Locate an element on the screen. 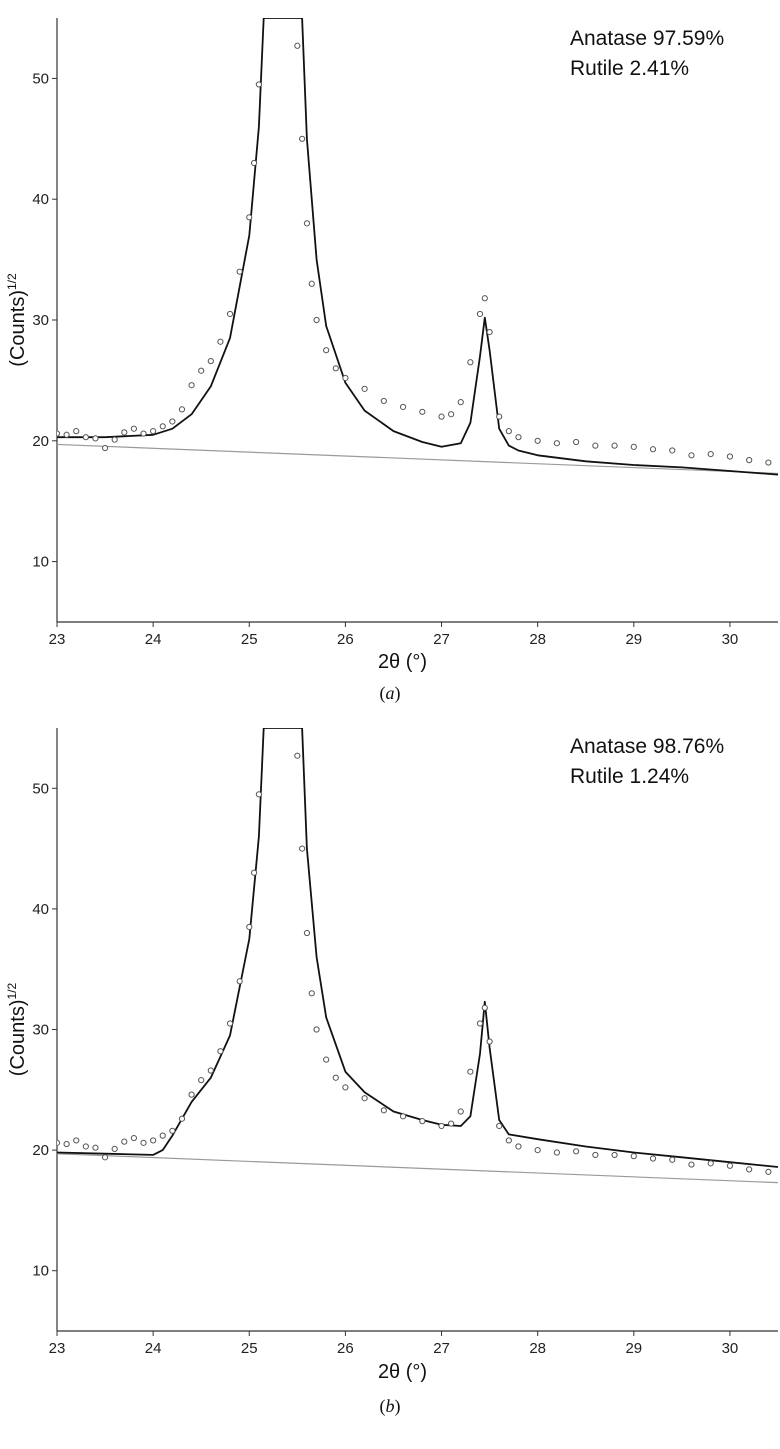  panel-caption: (b) is located at coordinates (390, 1406).